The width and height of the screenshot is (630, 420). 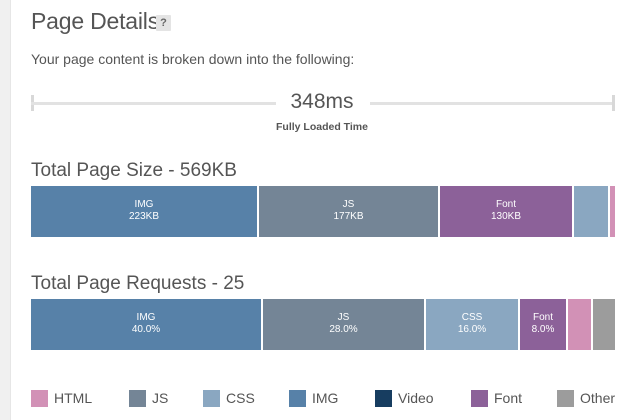 I want to click on page-title: Page Details, so click(x=95, y=21).